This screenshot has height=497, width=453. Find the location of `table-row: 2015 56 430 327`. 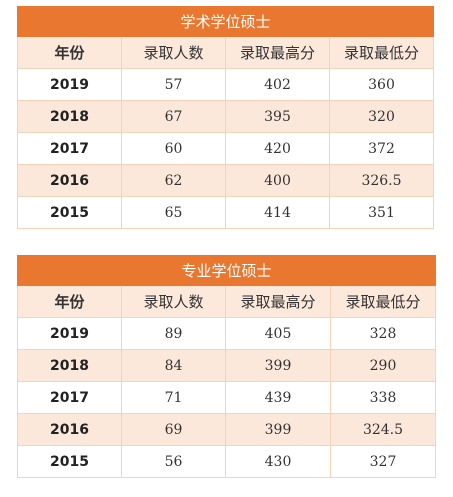

table-row: 2015 56 430 327 is located at coordinates (227, 461).